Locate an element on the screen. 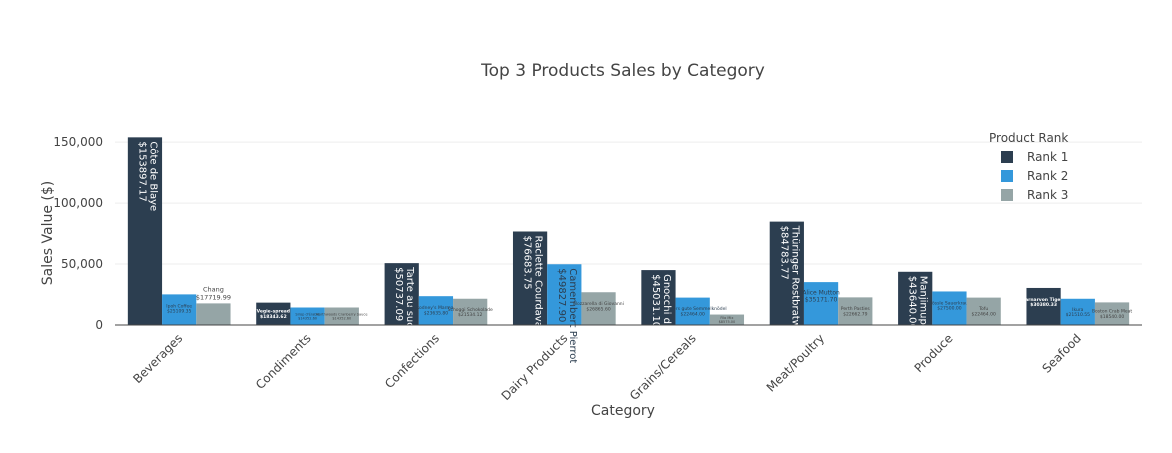 The height and width of the screenshot is (453, 1172). bar-label: Rössle Sauerkraut $27500.00 is located at coordinates (949, 305).